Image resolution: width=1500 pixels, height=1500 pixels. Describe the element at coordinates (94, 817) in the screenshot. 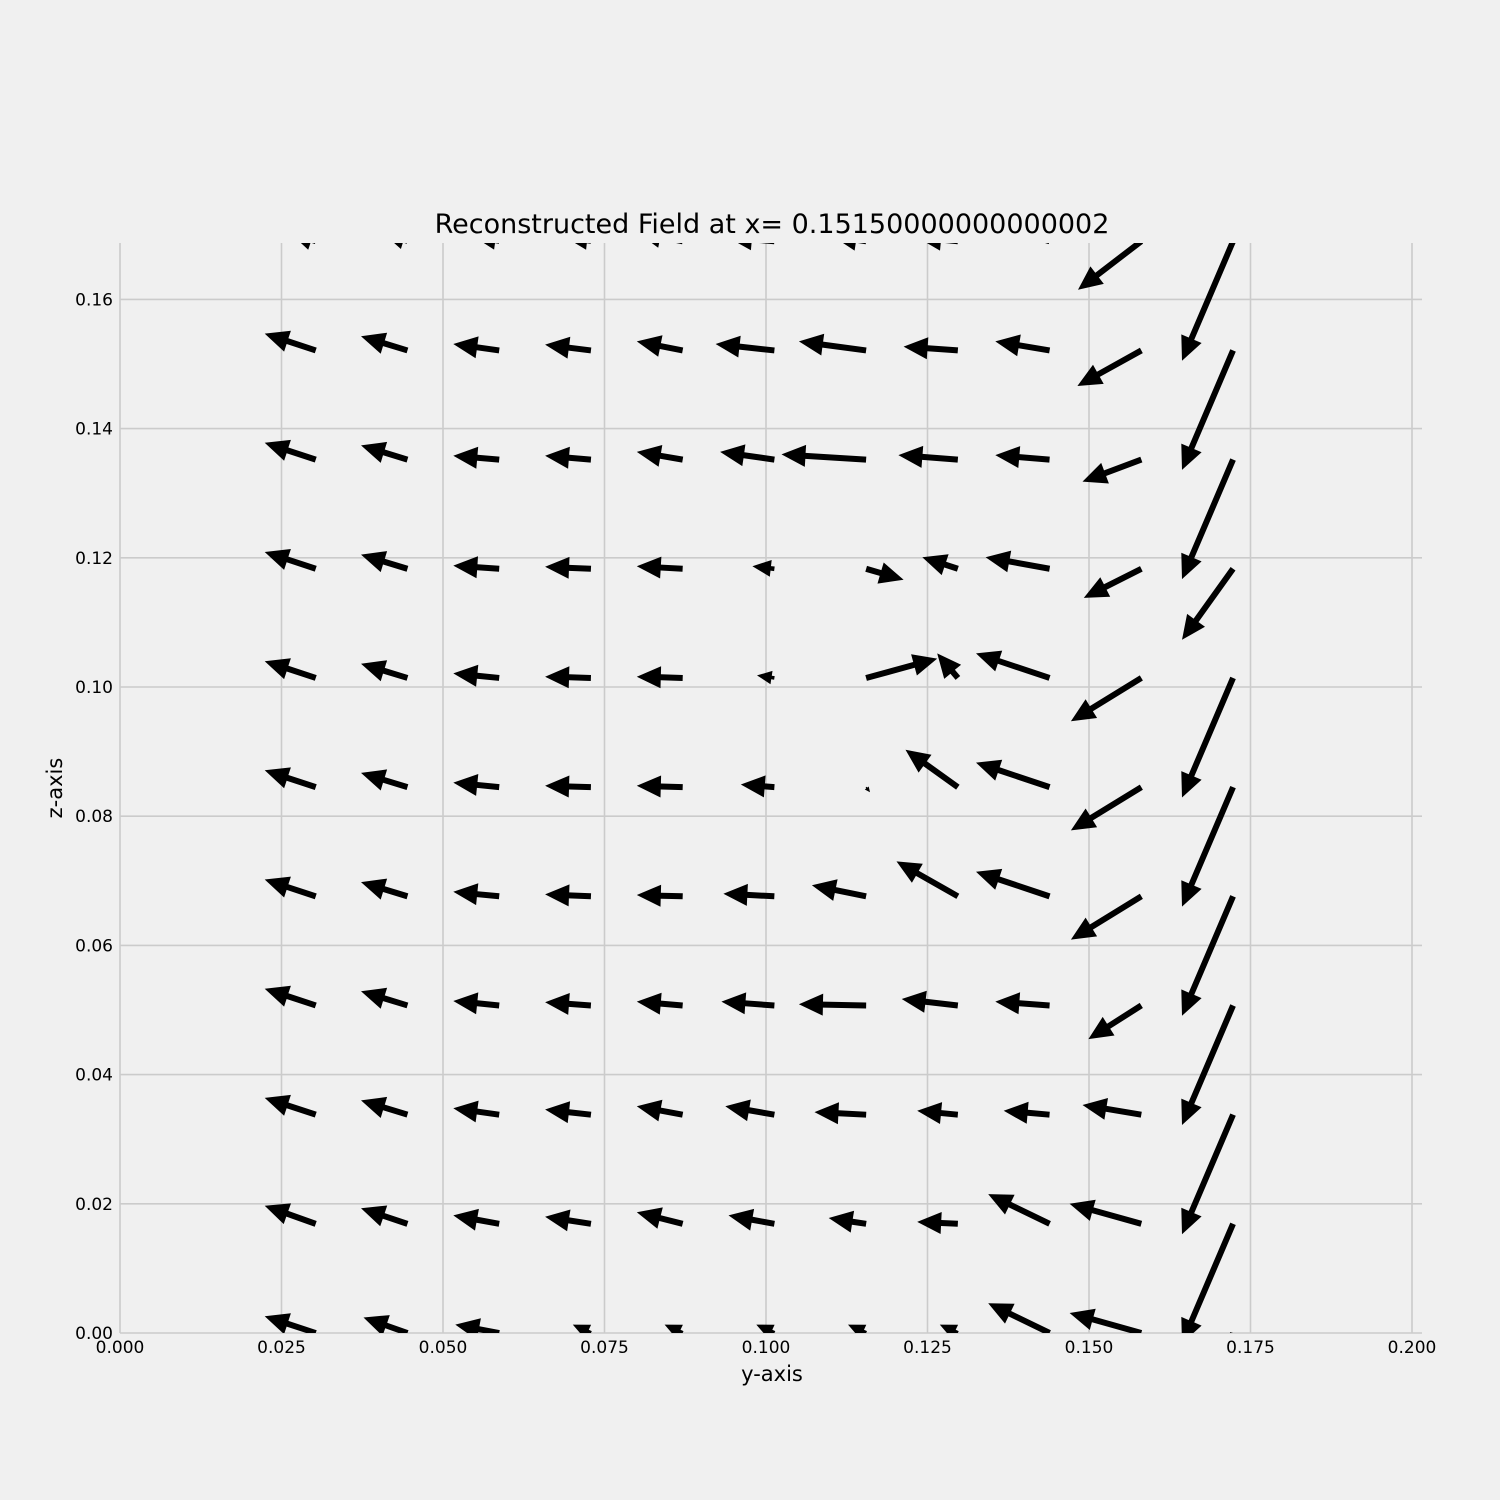

I see `y-tick-label: 0.08` at that location.